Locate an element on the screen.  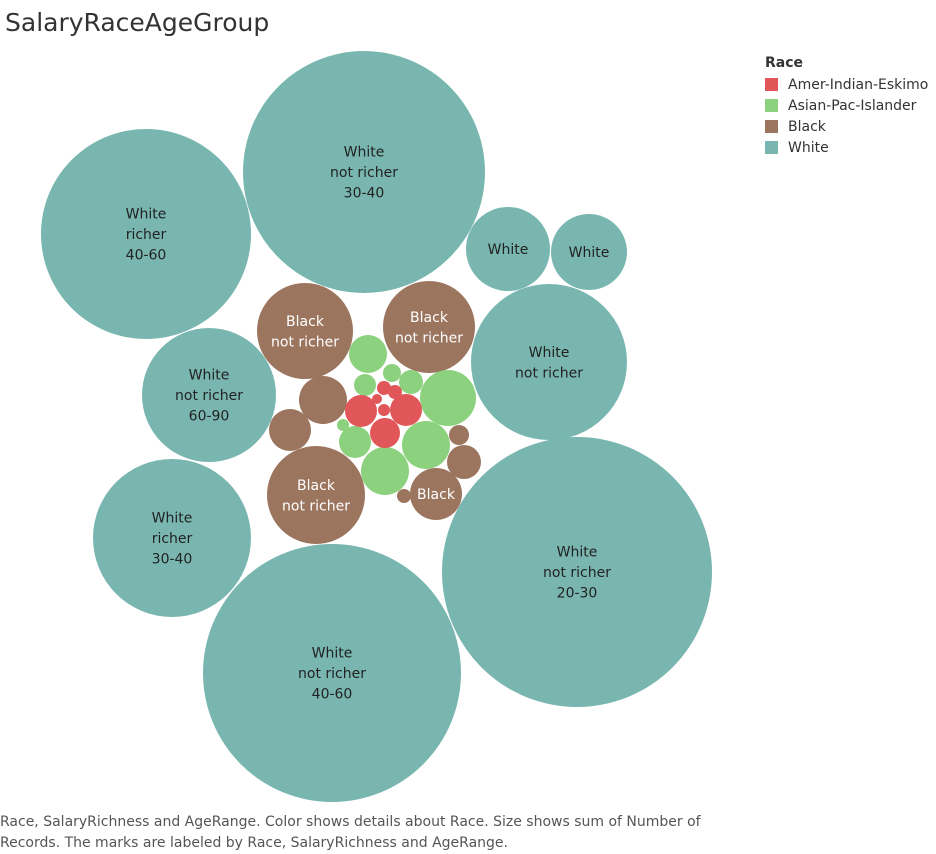
legend-title: Race is located at coordinates (784, 63).